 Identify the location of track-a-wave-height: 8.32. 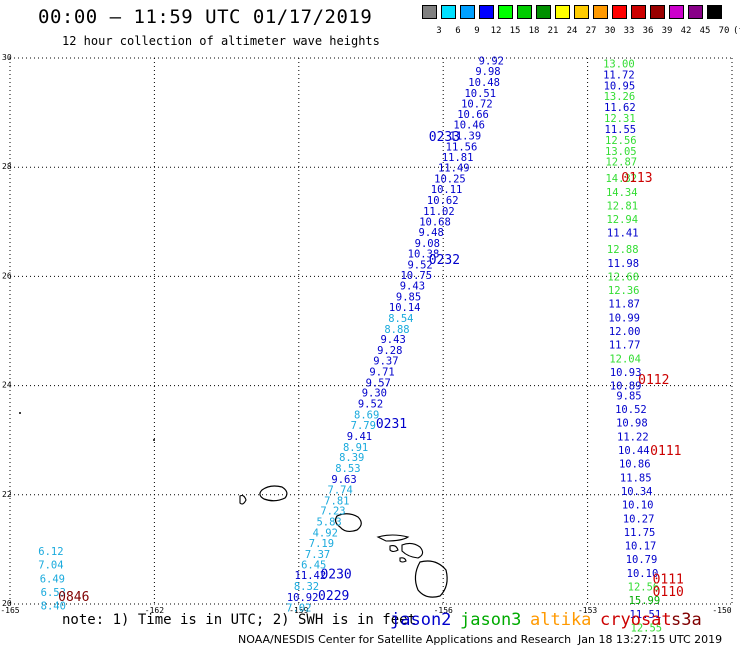
(306, 587).